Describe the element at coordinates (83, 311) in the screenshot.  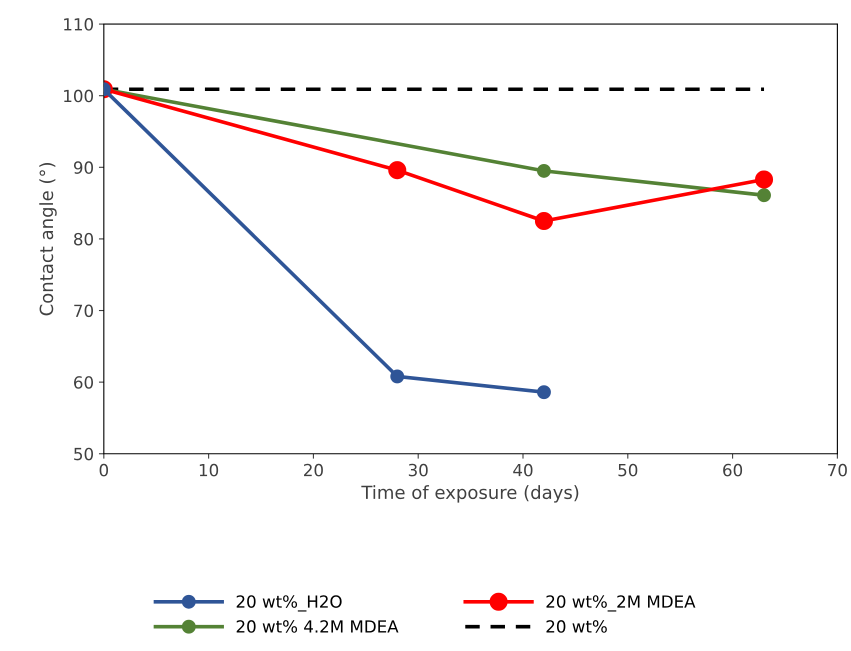
I see `y-tick-label: 70` at that location.